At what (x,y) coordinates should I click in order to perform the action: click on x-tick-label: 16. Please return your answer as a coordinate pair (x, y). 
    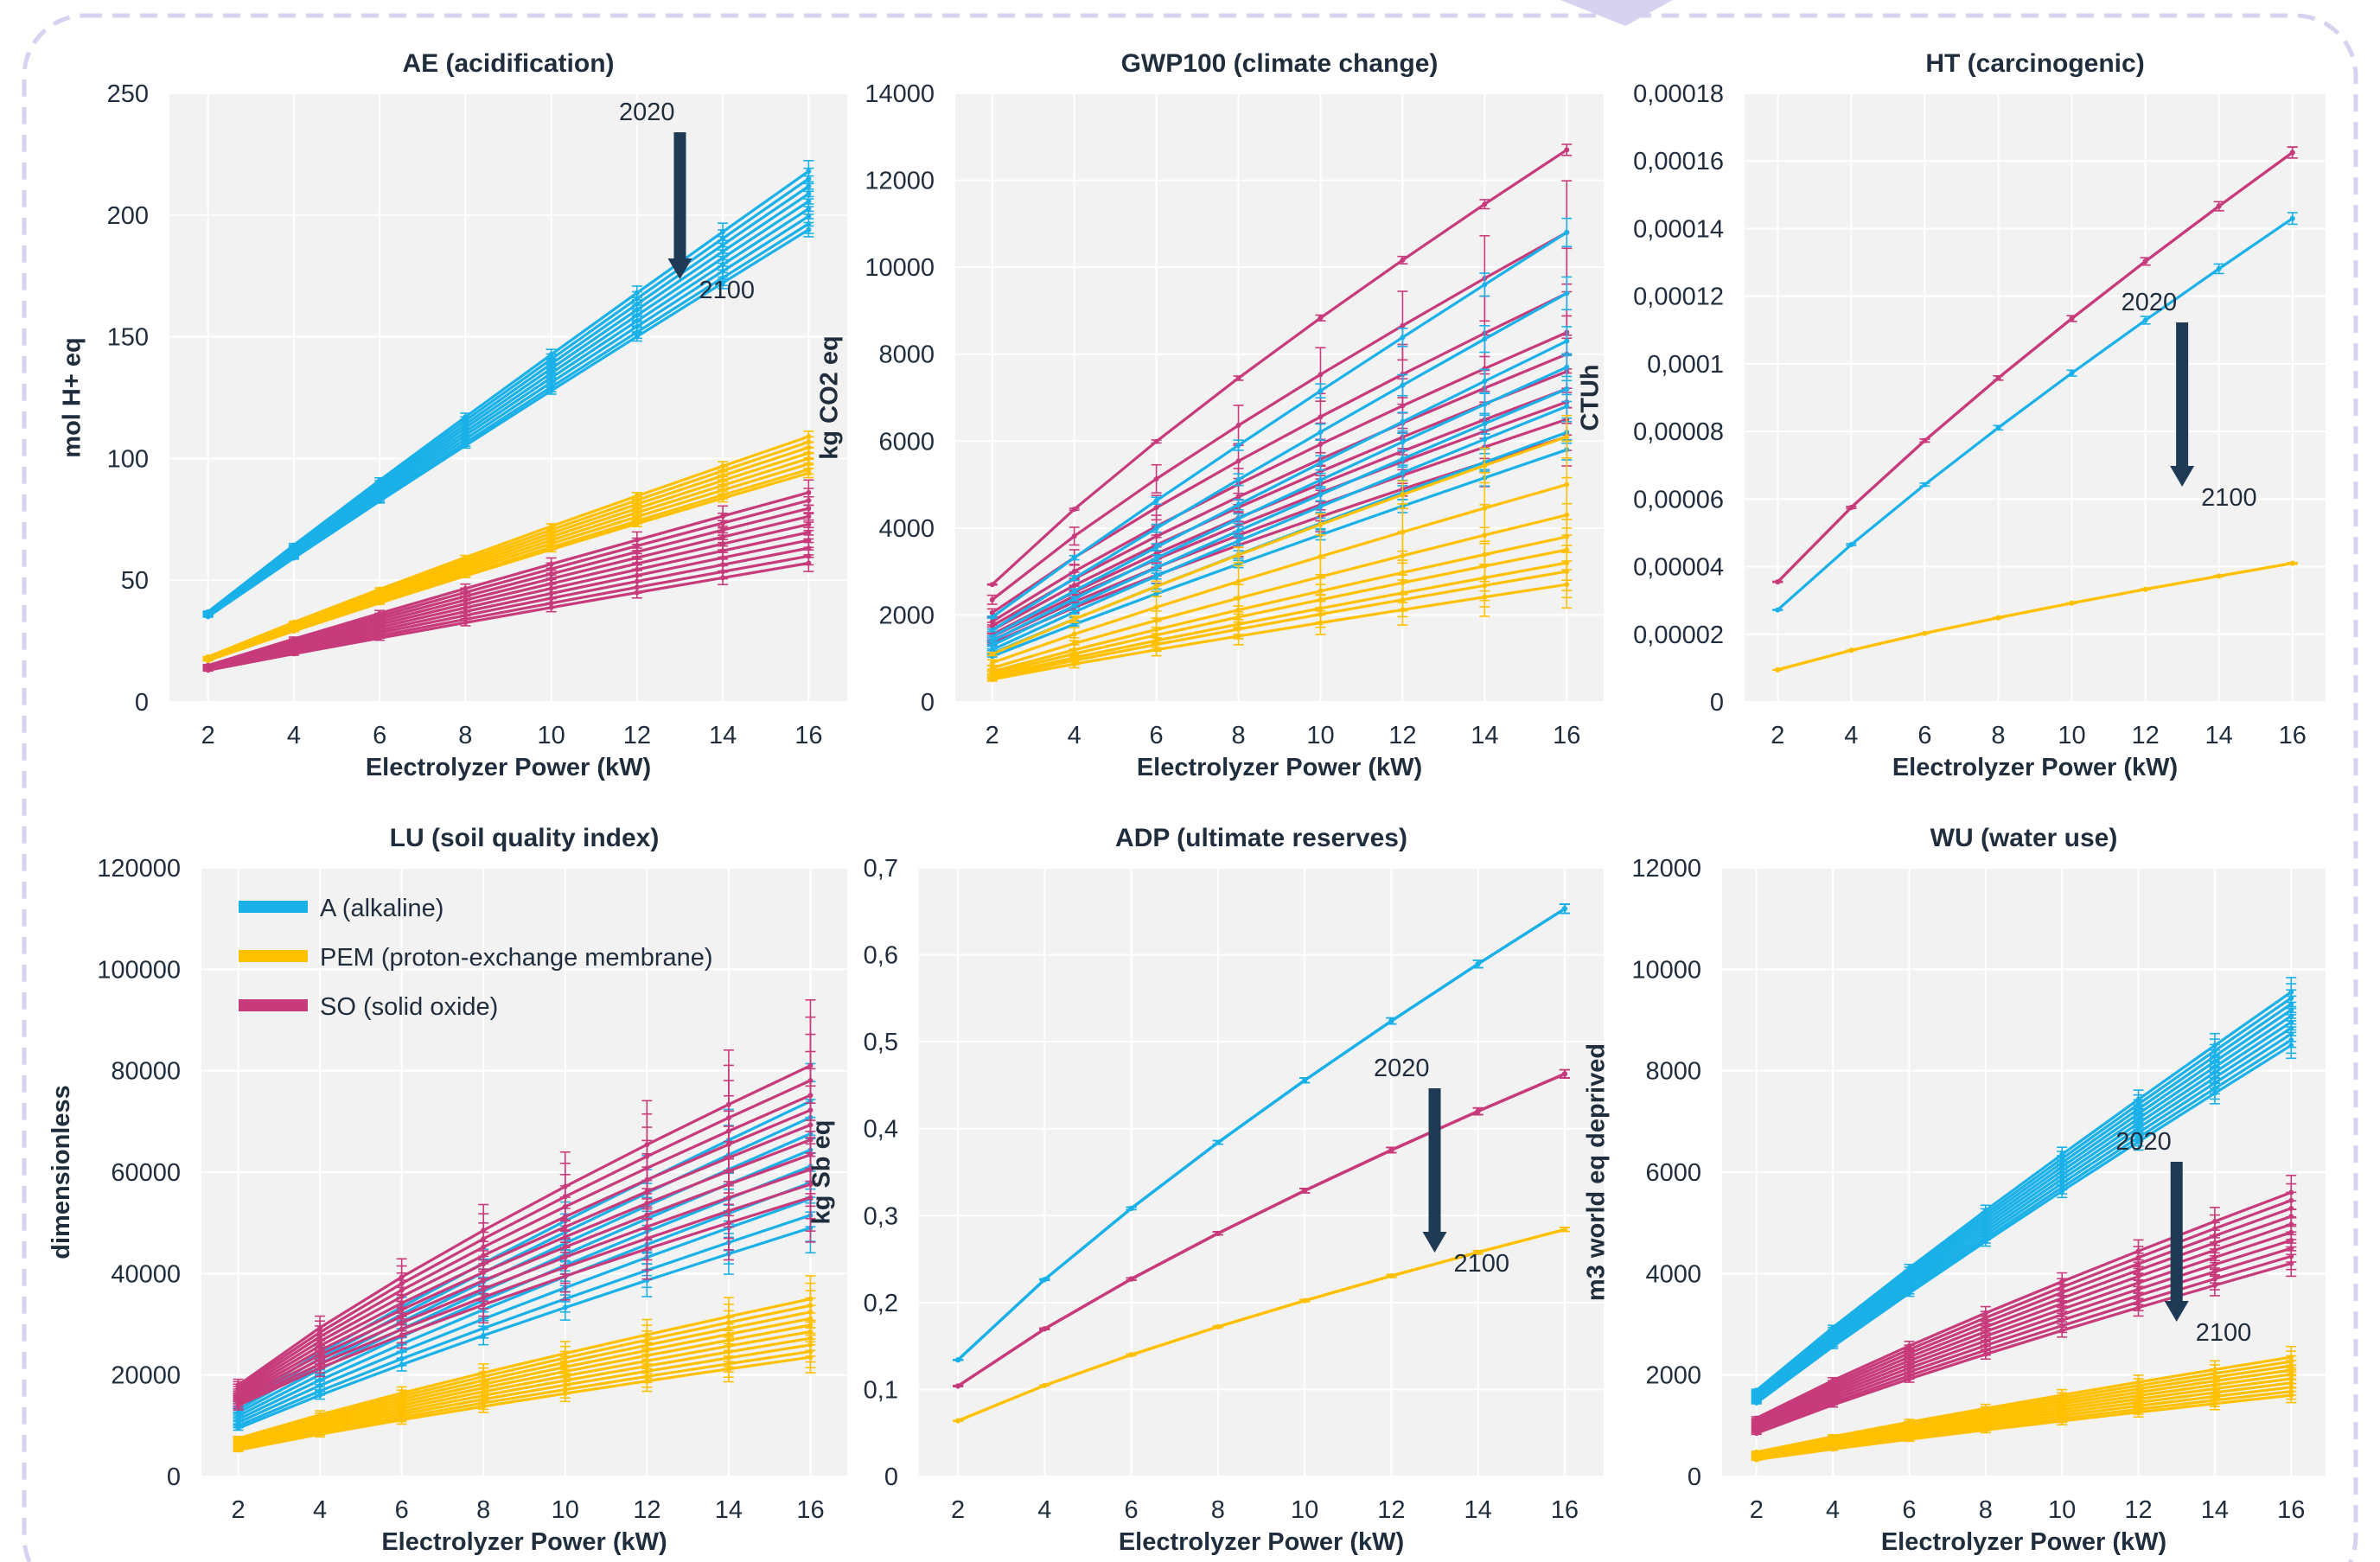
    Looking at the image, I should click on (1566, 735).